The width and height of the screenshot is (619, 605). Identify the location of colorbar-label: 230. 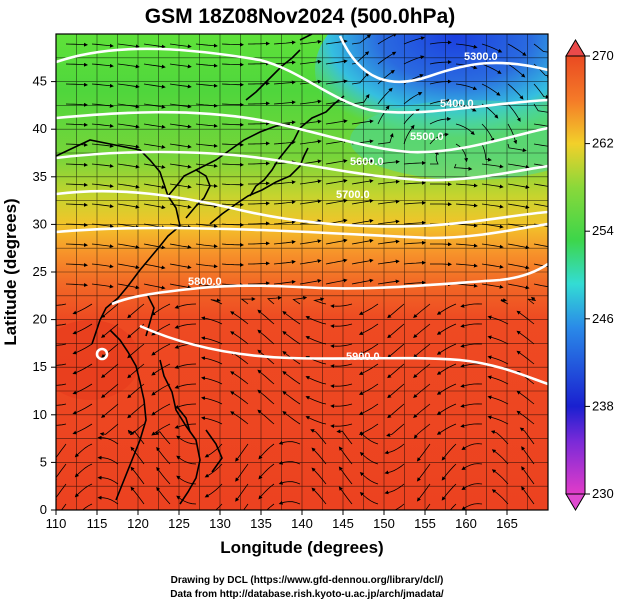
(603, 493).